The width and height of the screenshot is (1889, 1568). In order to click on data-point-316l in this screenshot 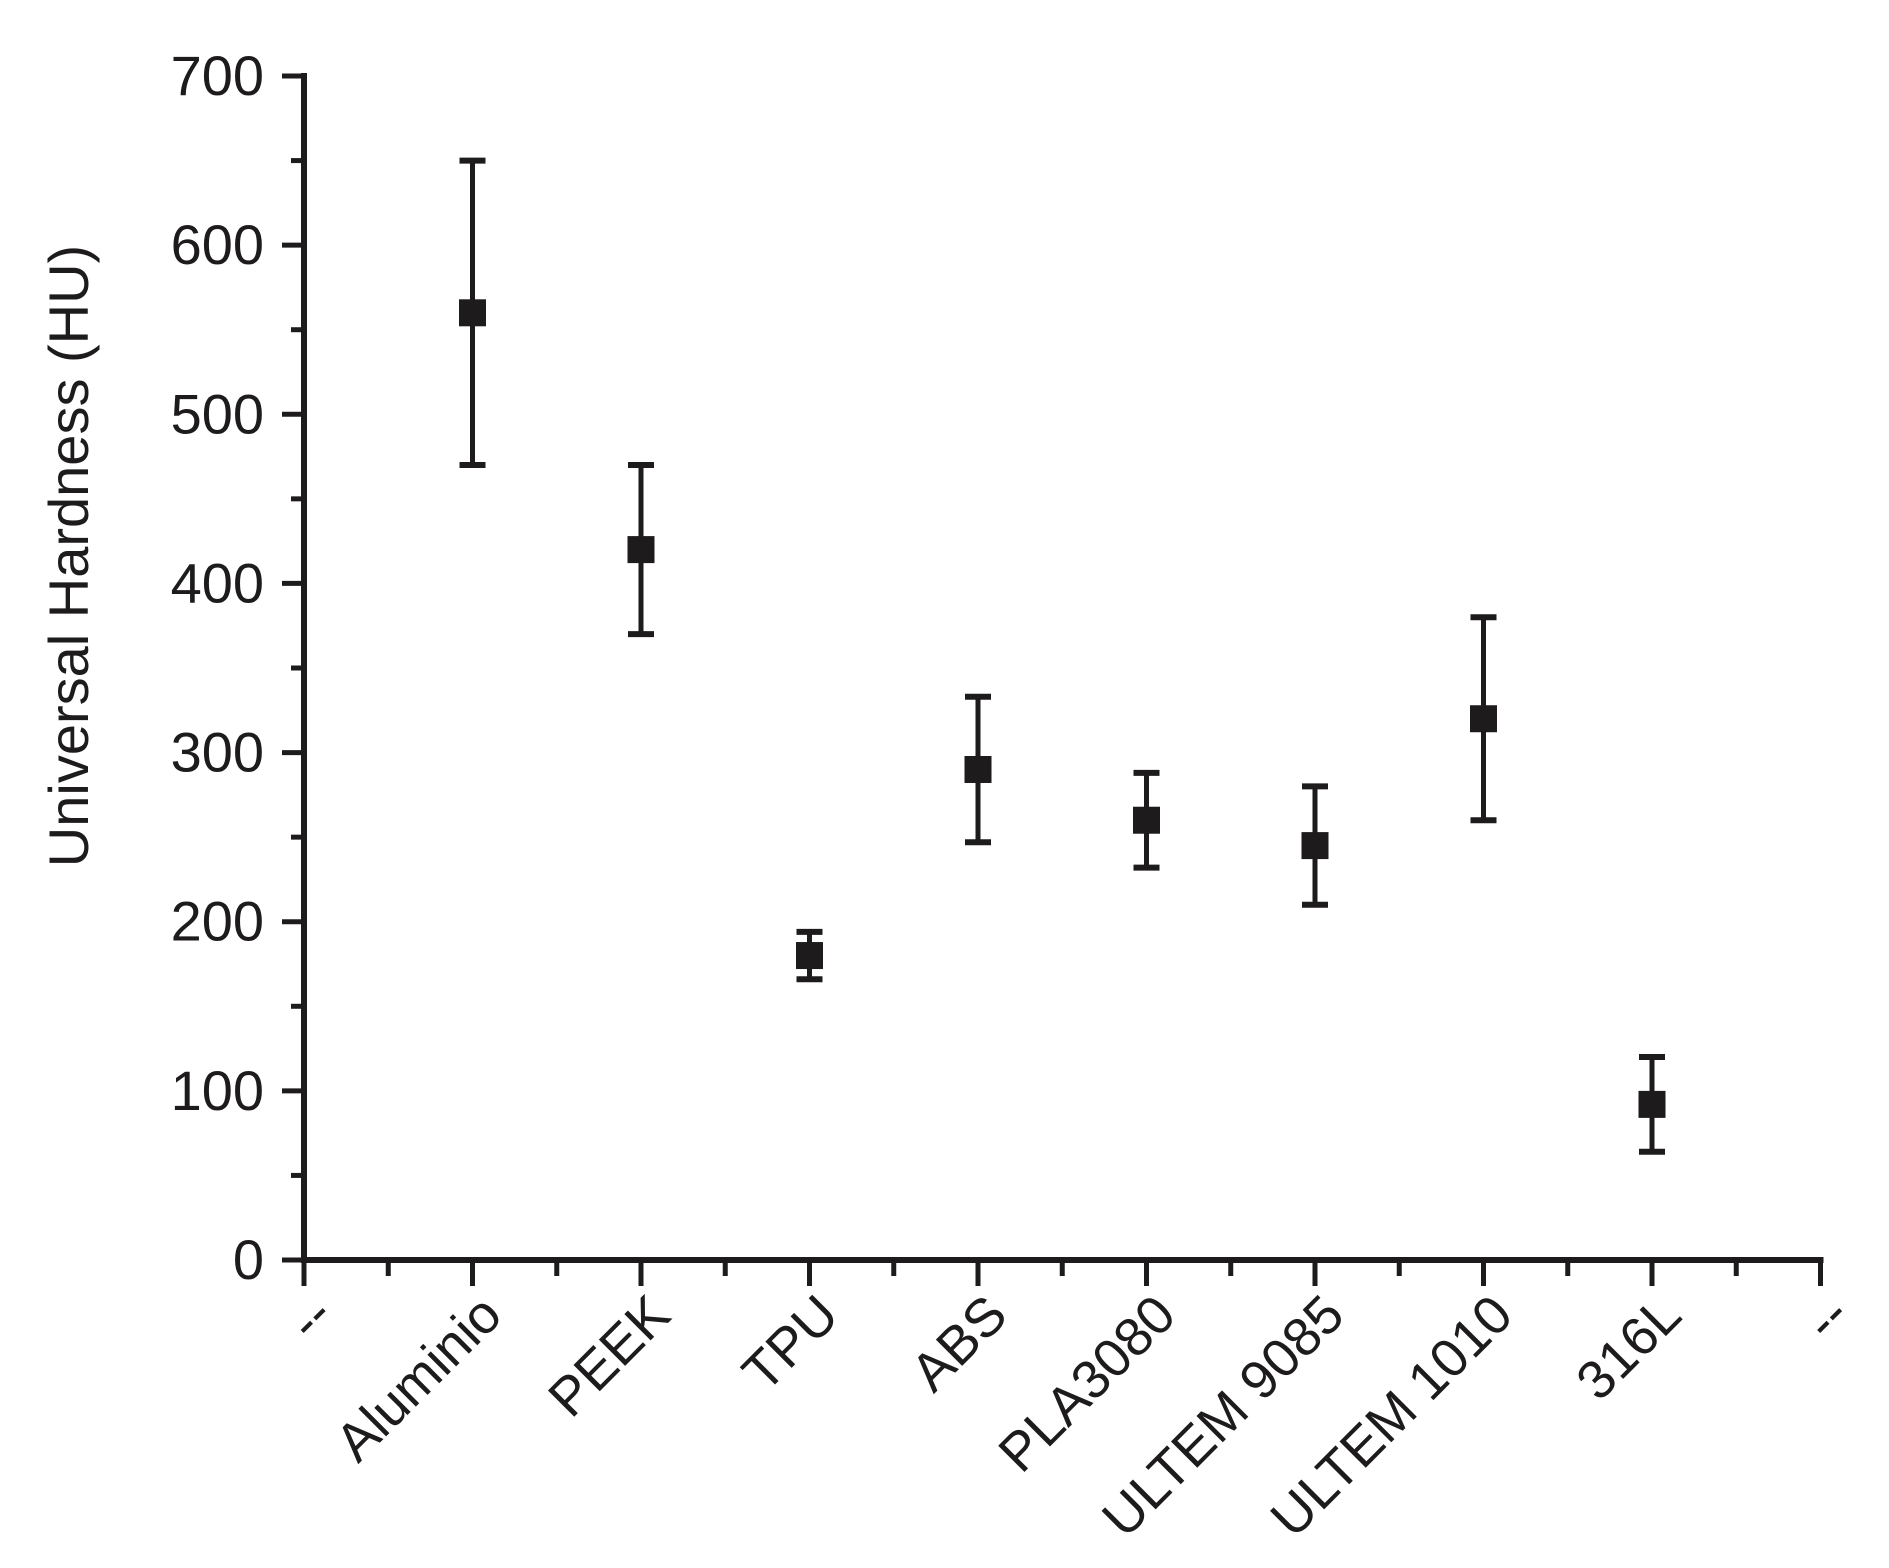, I will do `click(1652, 1104)`.